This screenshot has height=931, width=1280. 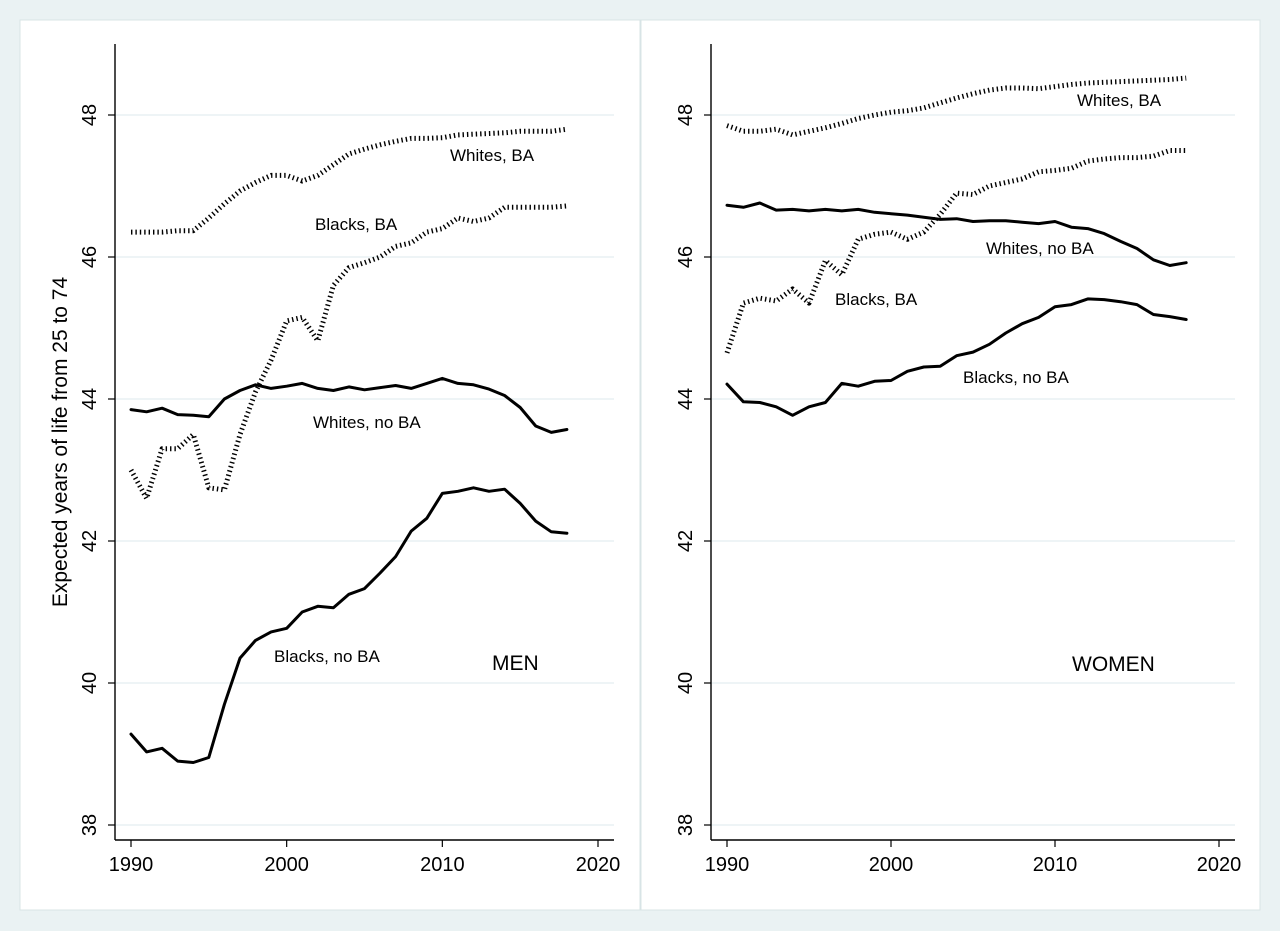 What do you see at coordinates (956, 234) in the screenshot?
I see `women-series-whites-no-ba-line` at bounding box center [956, 234].